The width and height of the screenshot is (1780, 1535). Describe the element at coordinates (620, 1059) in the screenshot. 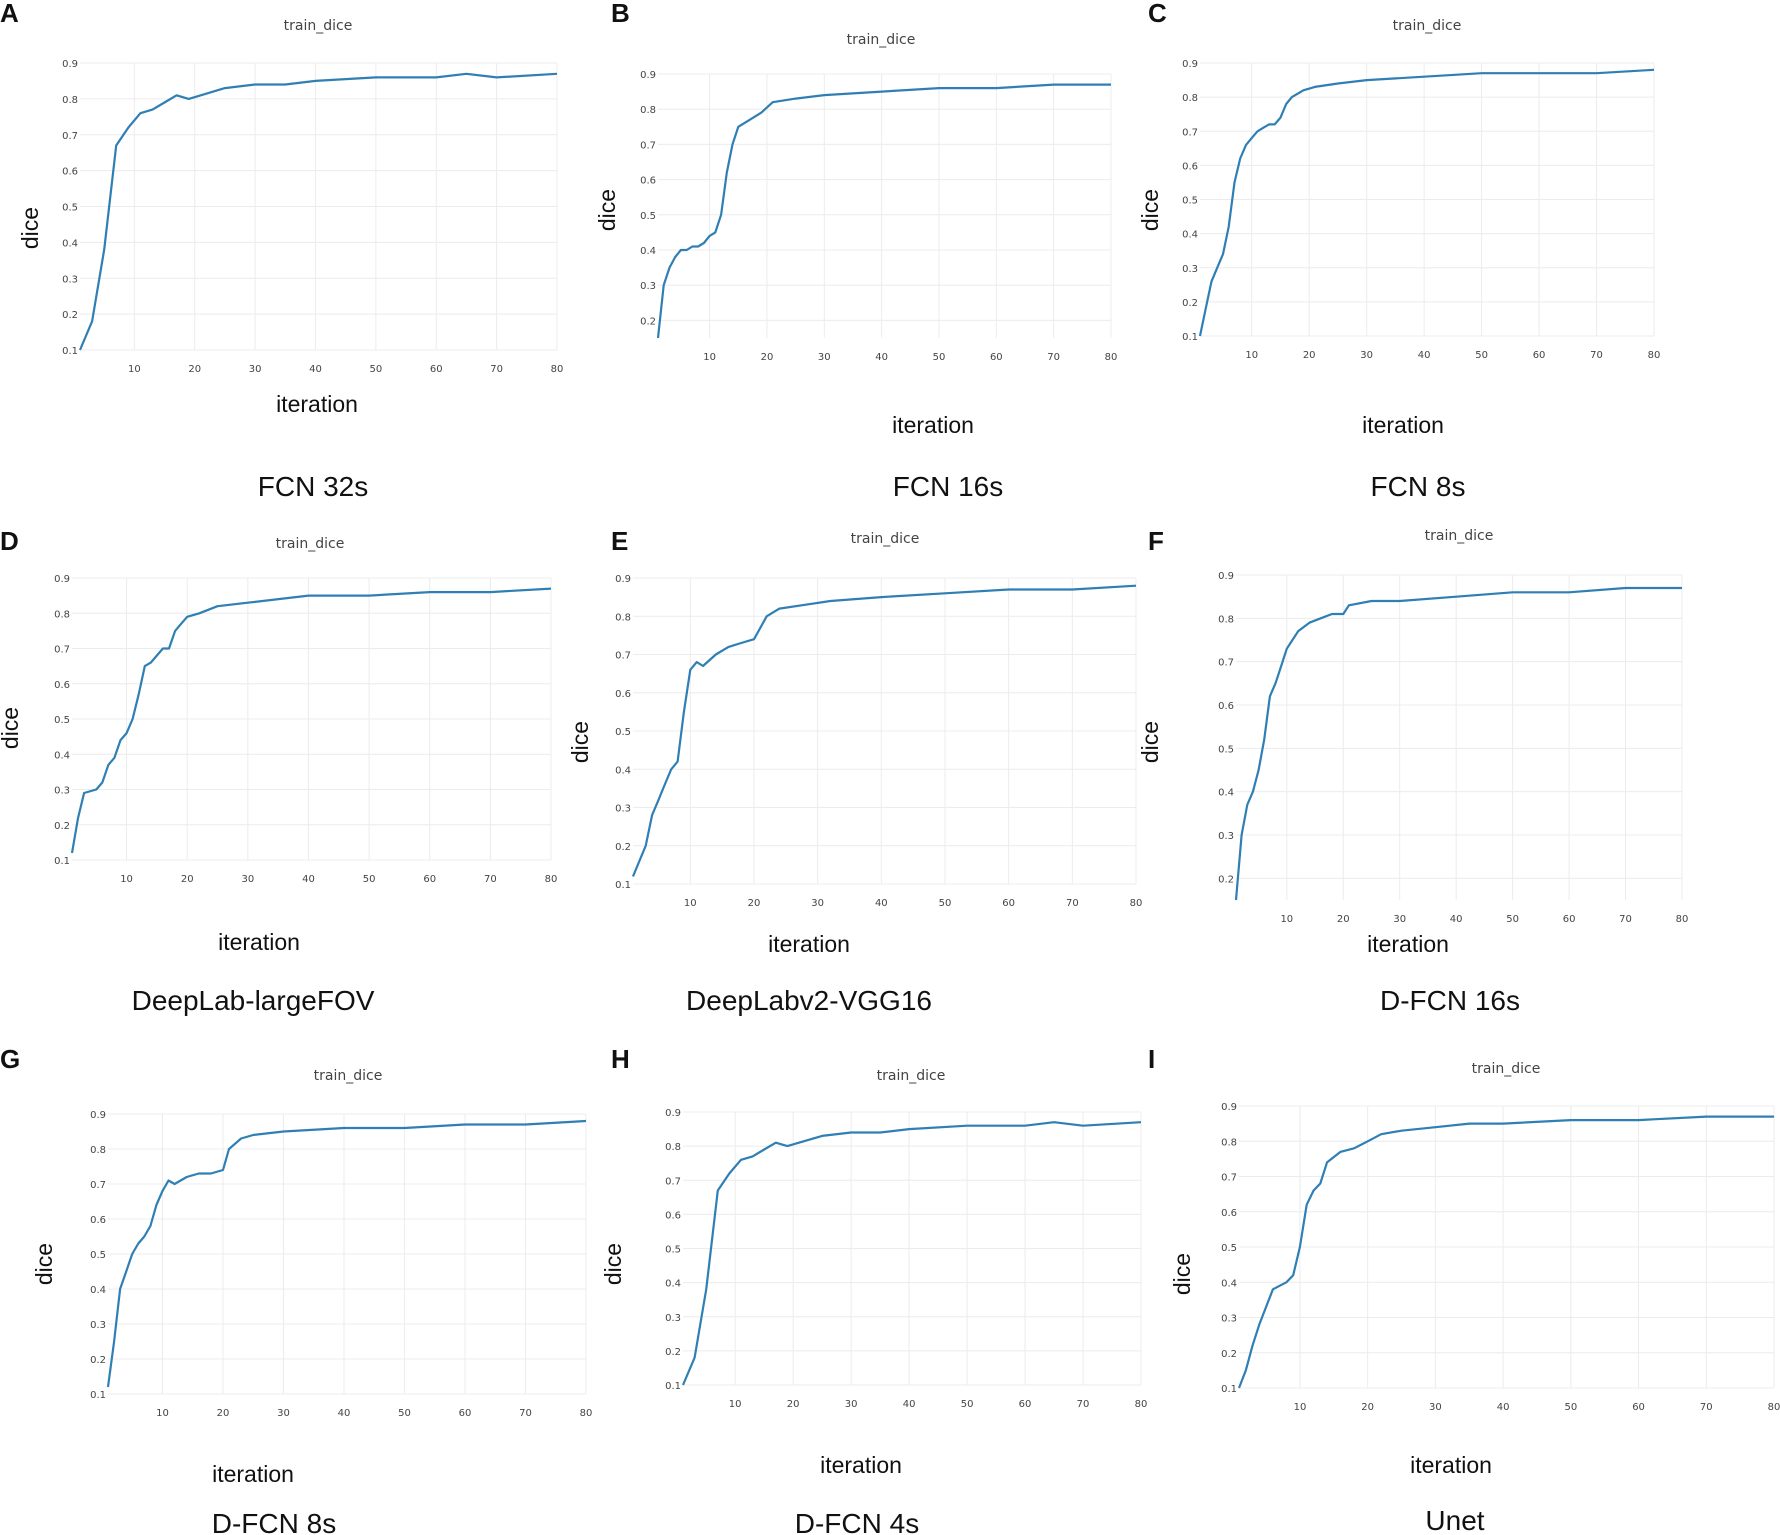

I see `panel-letter: H` at that location.